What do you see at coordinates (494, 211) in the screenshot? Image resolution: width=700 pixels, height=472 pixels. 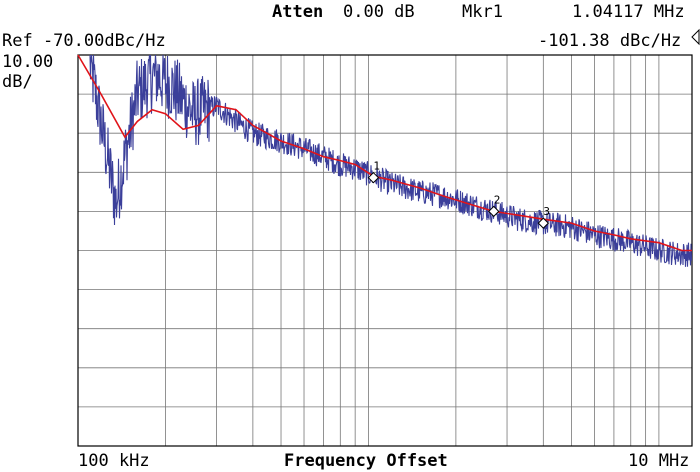 I see `marker-2-diamond-icon` at bounding box center [494, 211].